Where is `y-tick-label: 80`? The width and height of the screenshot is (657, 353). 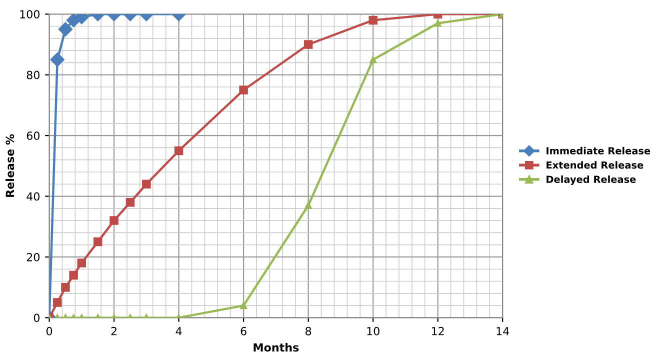 y-tick-label: 80 is located at coordinates (33, 75).